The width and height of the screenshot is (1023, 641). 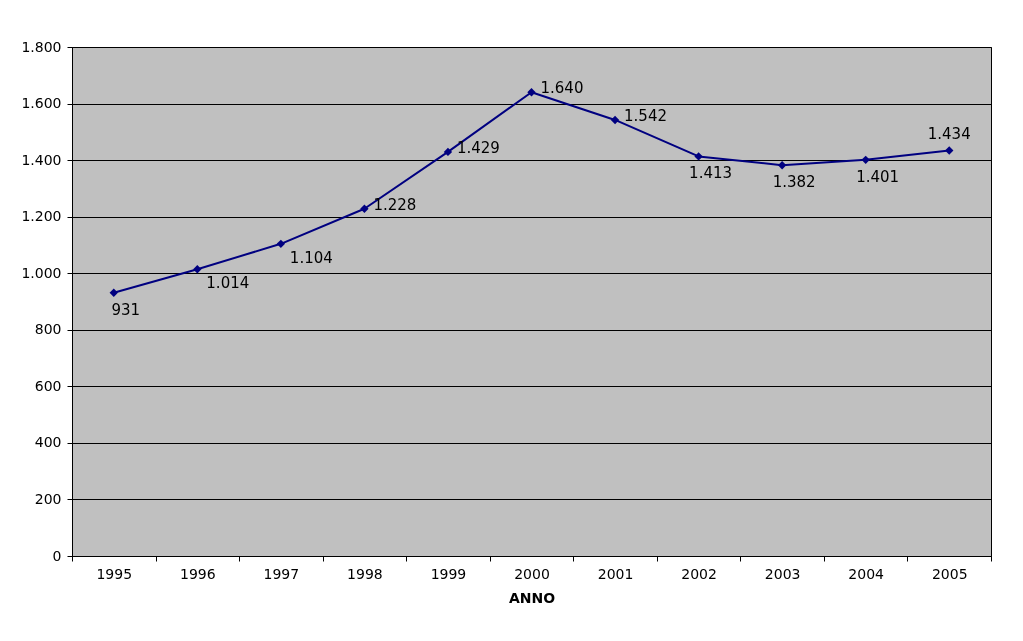 I want to click on data-label: 1.640, so click(x=562, y=88).